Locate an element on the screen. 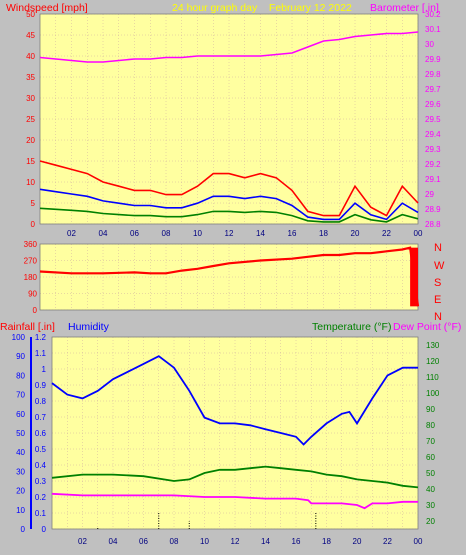 The image size is (466, 555). humidity-line is located at coordinates (234, 400).